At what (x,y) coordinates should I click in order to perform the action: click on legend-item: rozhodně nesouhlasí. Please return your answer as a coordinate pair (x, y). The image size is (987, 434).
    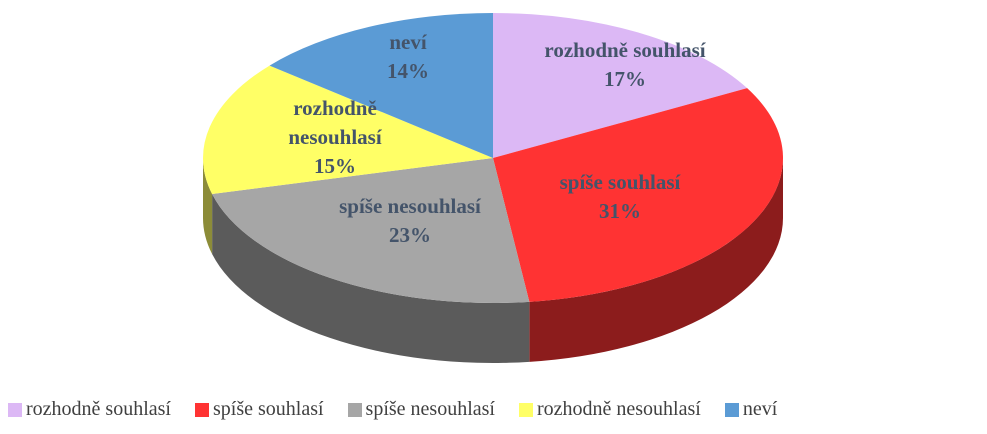
    Looking at the image, I should click on (609, 409).